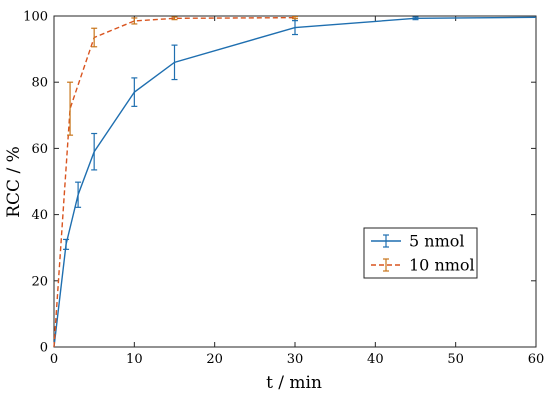 The image size is (550, 401). What do you see at coordinates (39, 83) in the screenshot?
I see `y-tick-label: 80` at bounding box center [39, 83].